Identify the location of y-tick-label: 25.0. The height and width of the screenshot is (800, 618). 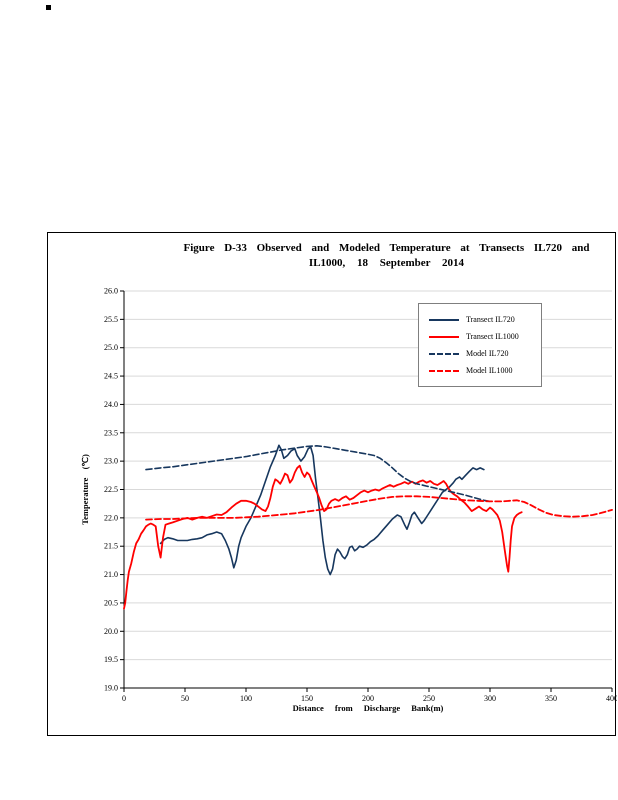
(111, 347).